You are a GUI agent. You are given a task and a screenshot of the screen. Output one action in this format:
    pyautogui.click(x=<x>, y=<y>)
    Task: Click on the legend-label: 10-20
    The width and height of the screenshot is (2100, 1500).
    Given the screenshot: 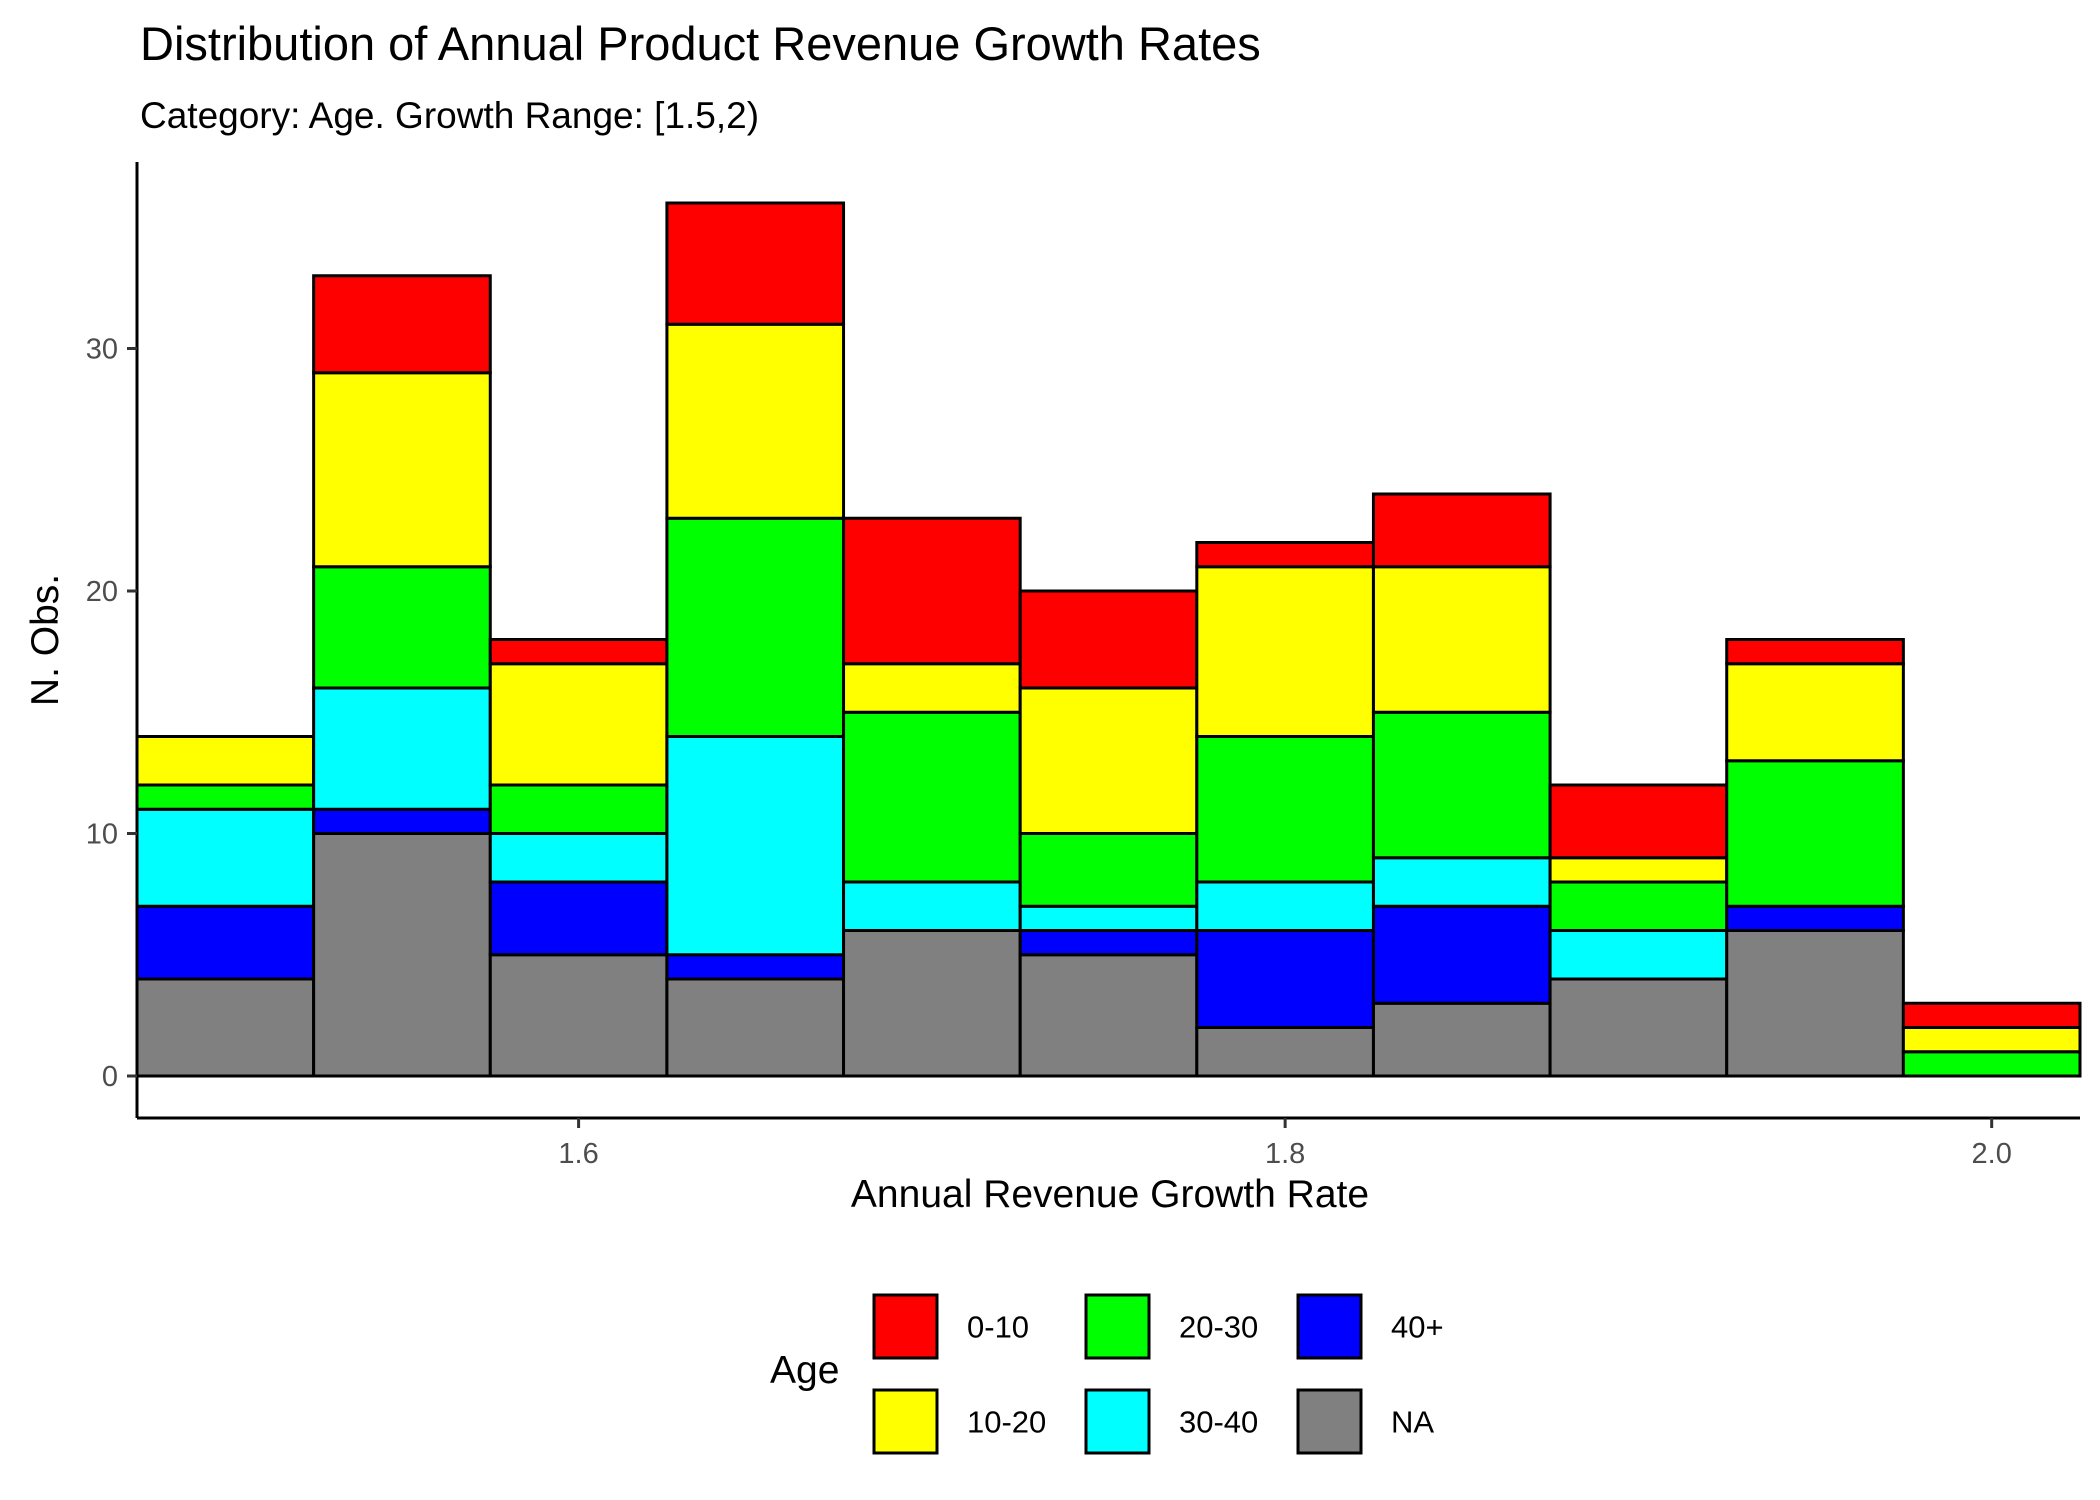 What is the action you would take?
    pyautogui.click(x=1006, y=1422)
    